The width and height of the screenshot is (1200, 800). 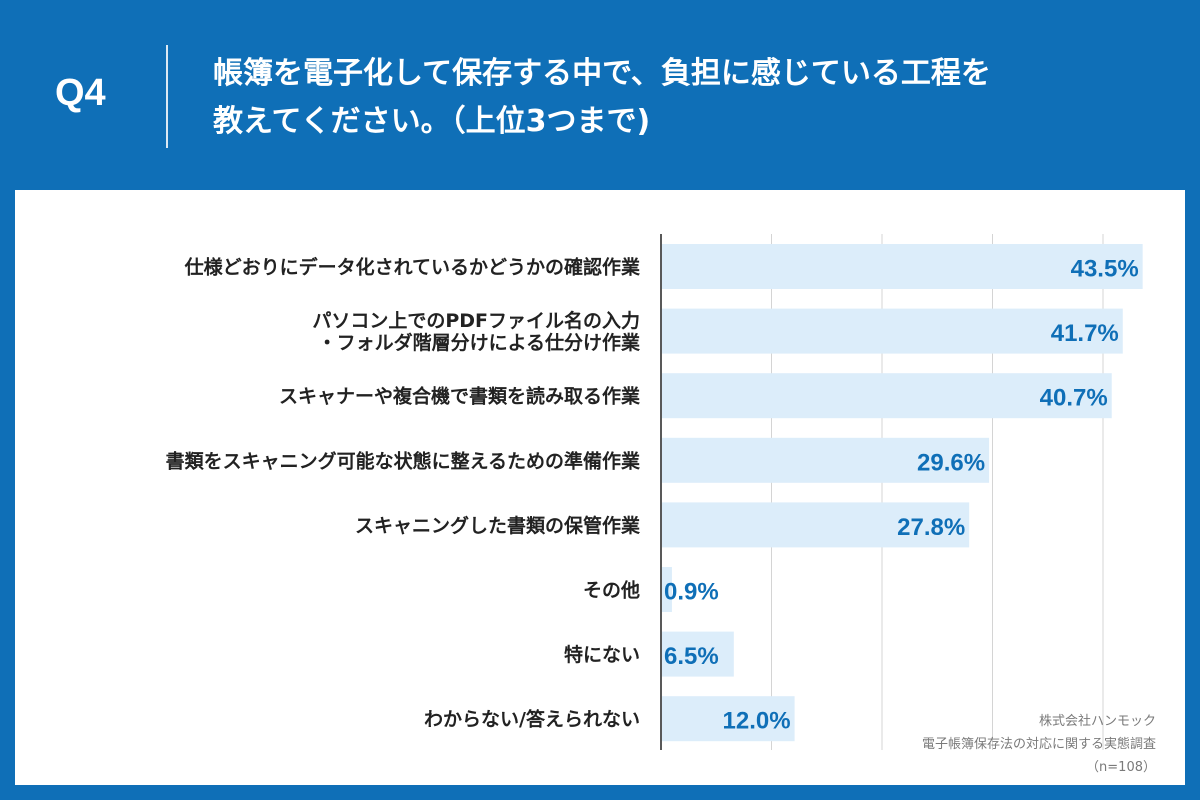 I want to click on source-credits: 株式会社ハンモック 電子帳簿保存法の対応に関する実態調査 （n=108）, so click(x=1039, y=744).